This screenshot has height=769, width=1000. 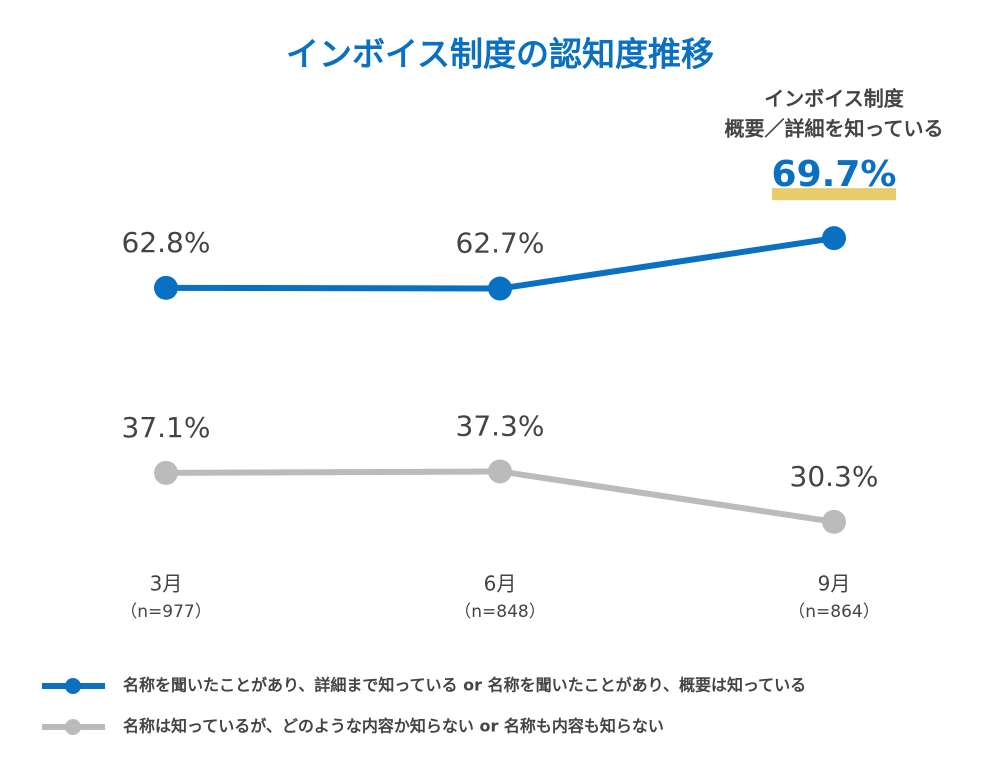 What do you see at coordinates (393, 726) in the screenshot?
I see `legend-label: 名称は知っているが、どのような内容か知らない or 名称も内容も知らない` at bounding box center [393, 726].